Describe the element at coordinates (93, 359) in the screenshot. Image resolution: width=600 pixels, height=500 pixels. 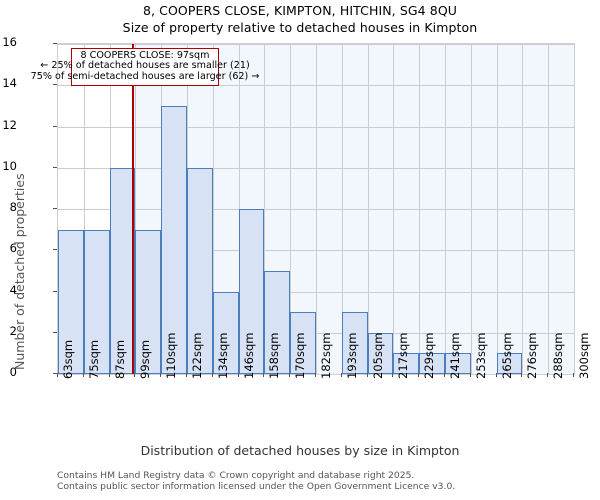
I see `x-axis-tick-label: 75sqm` at that location.